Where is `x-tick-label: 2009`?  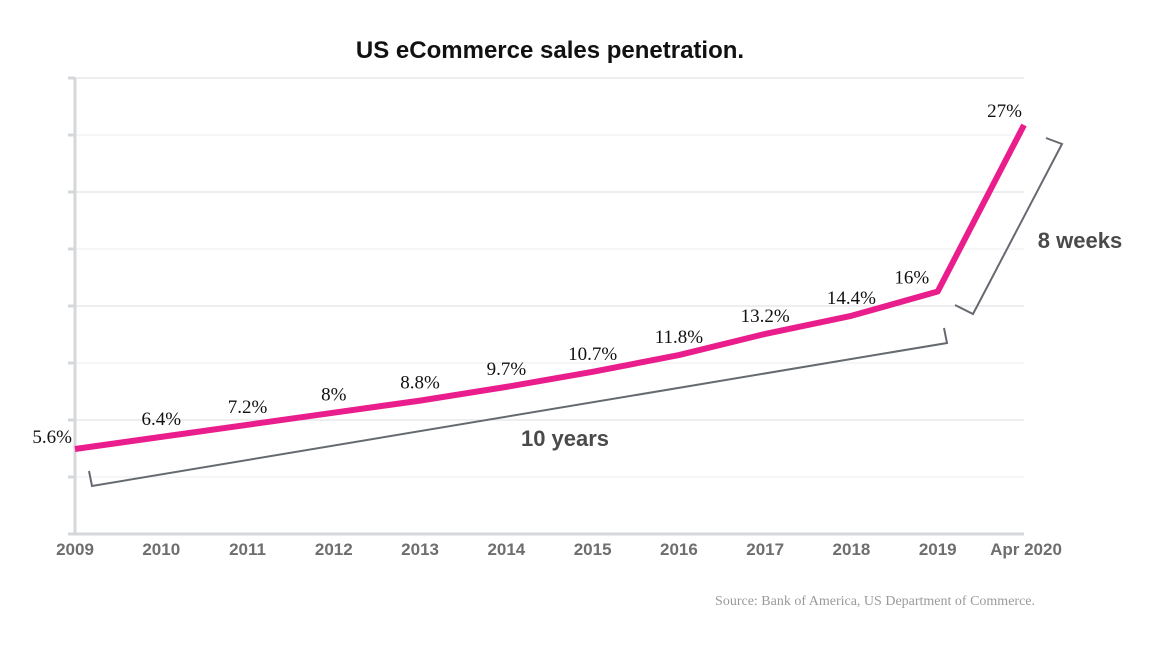
x-tick-label: 2009 is located at coordinates (75, 549).